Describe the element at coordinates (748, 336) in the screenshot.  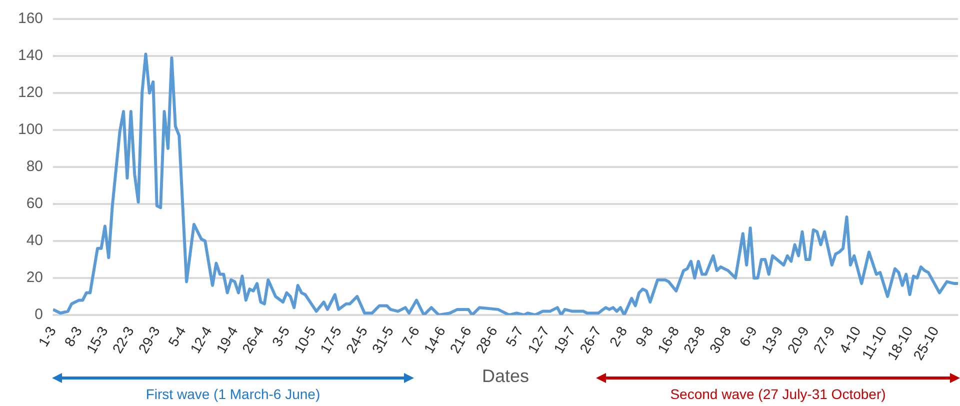
I see `x-tick-label: 6-9` at that location.